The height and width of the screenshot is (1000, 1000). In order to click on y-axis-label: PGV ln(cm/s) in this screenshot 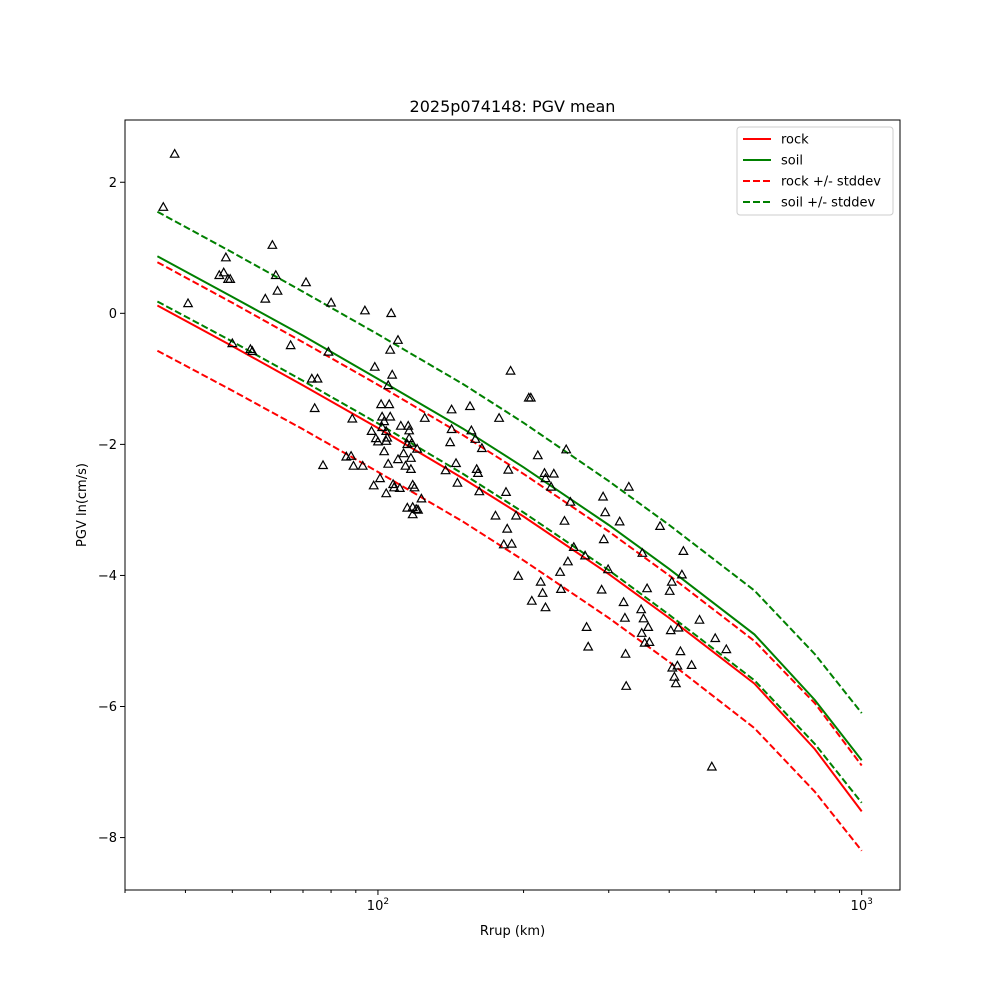, I will do `click(82, 505)`.